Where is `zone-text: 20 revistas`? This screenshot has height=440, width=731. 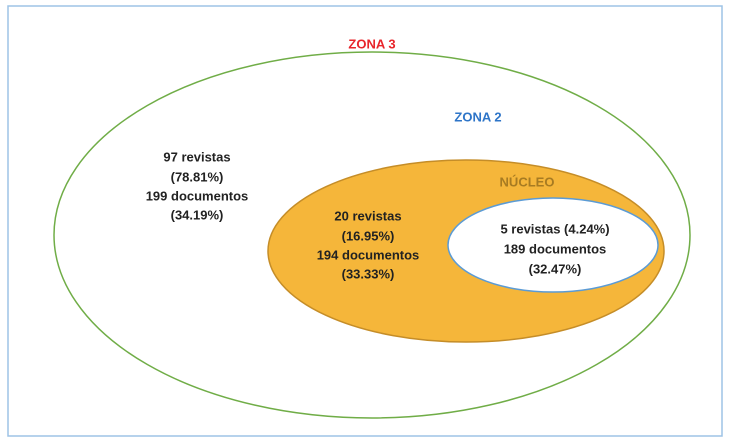 zone-text: 20 revistas is located at coordinates (367, 215).